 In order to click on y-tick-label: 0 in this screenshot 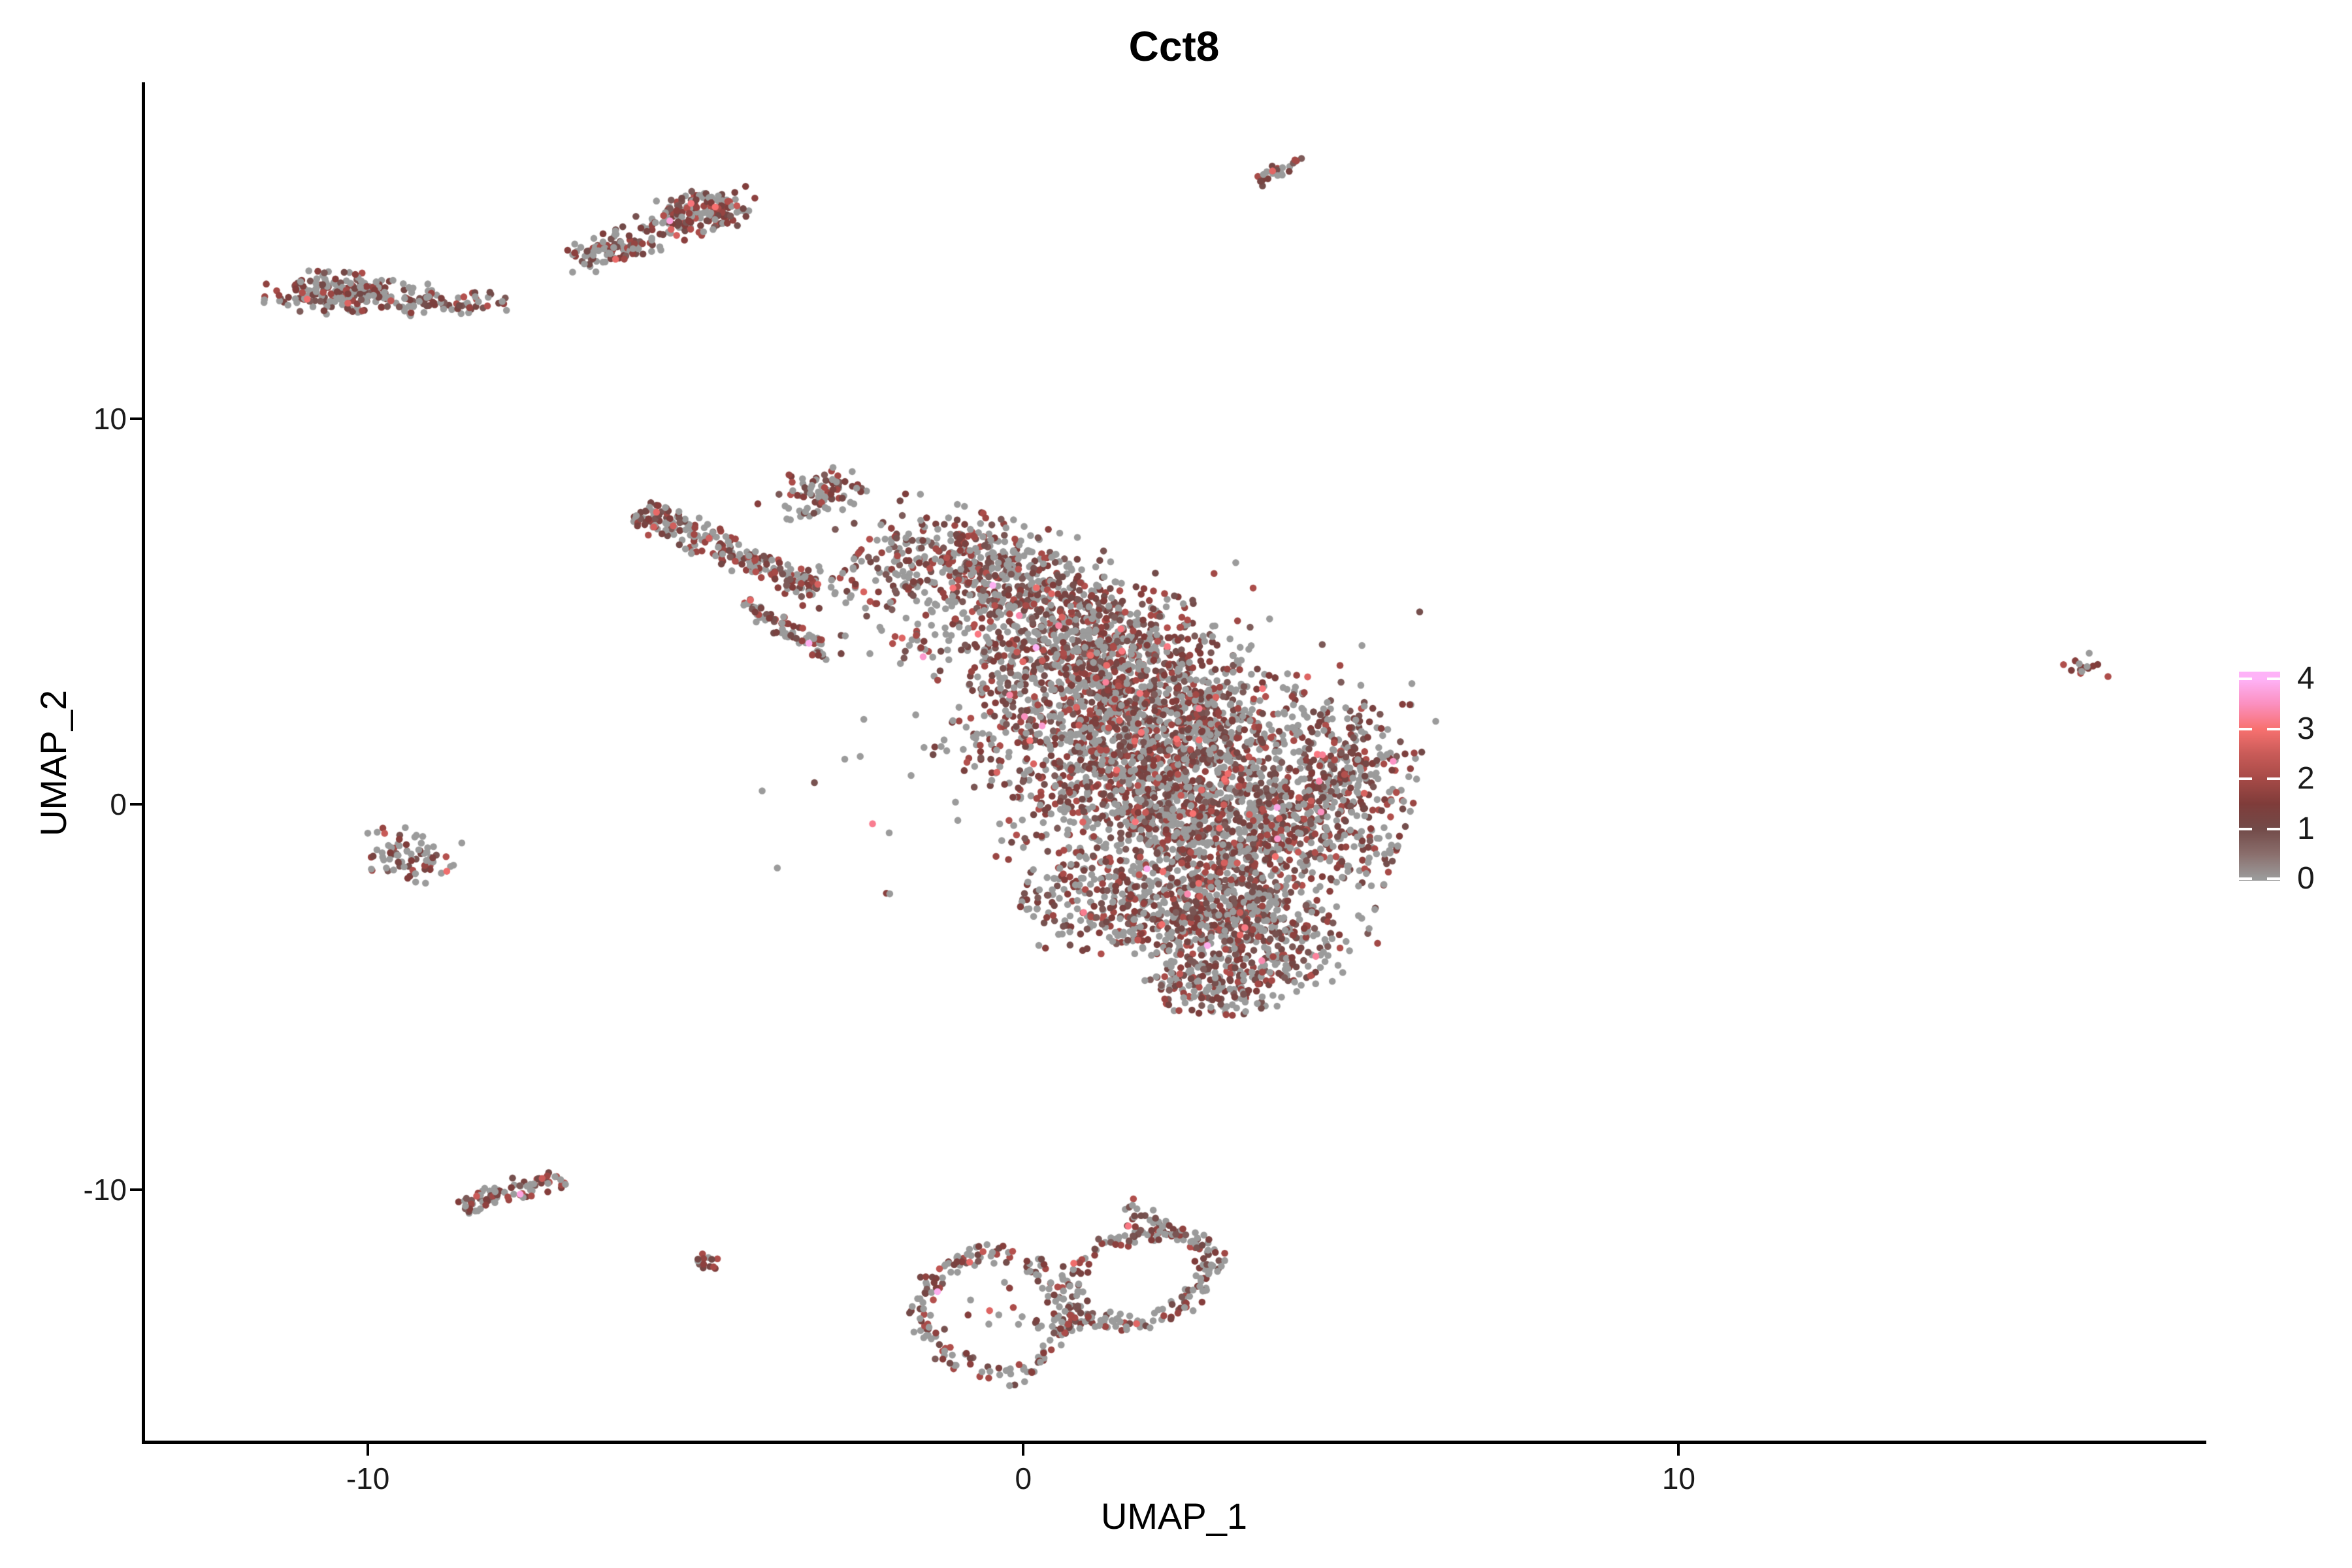, I will do `click(118, 804)`.